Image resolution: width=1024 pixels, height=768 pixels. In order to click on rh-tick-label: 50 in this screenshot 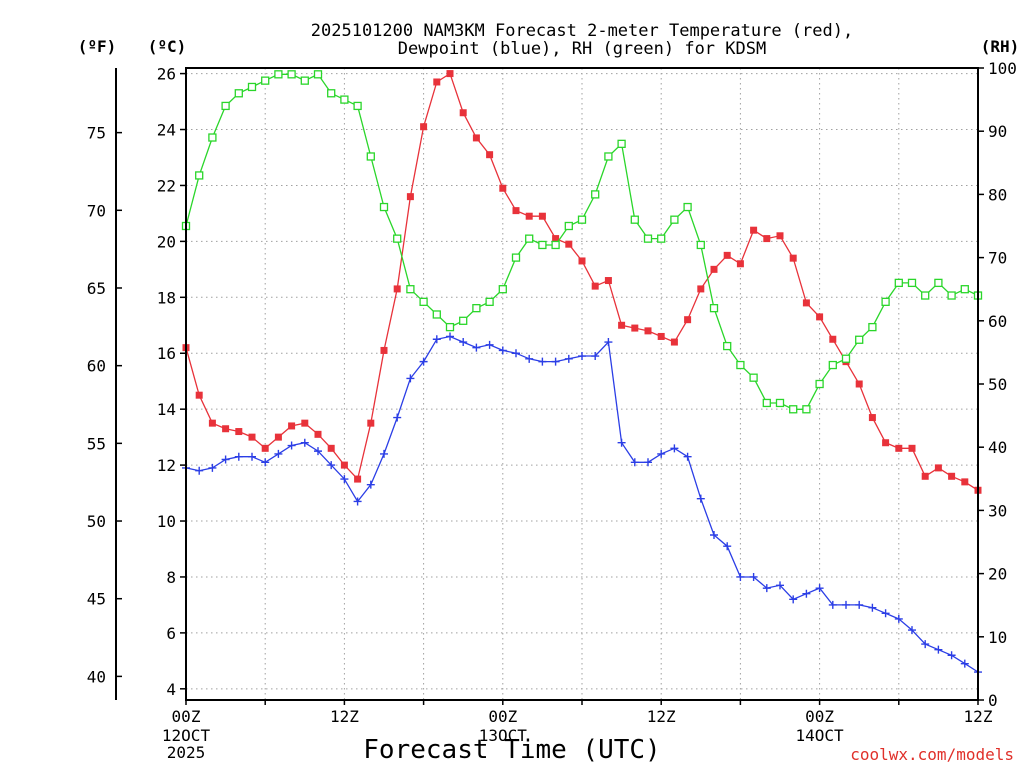, I will do `click(997, 384)`.